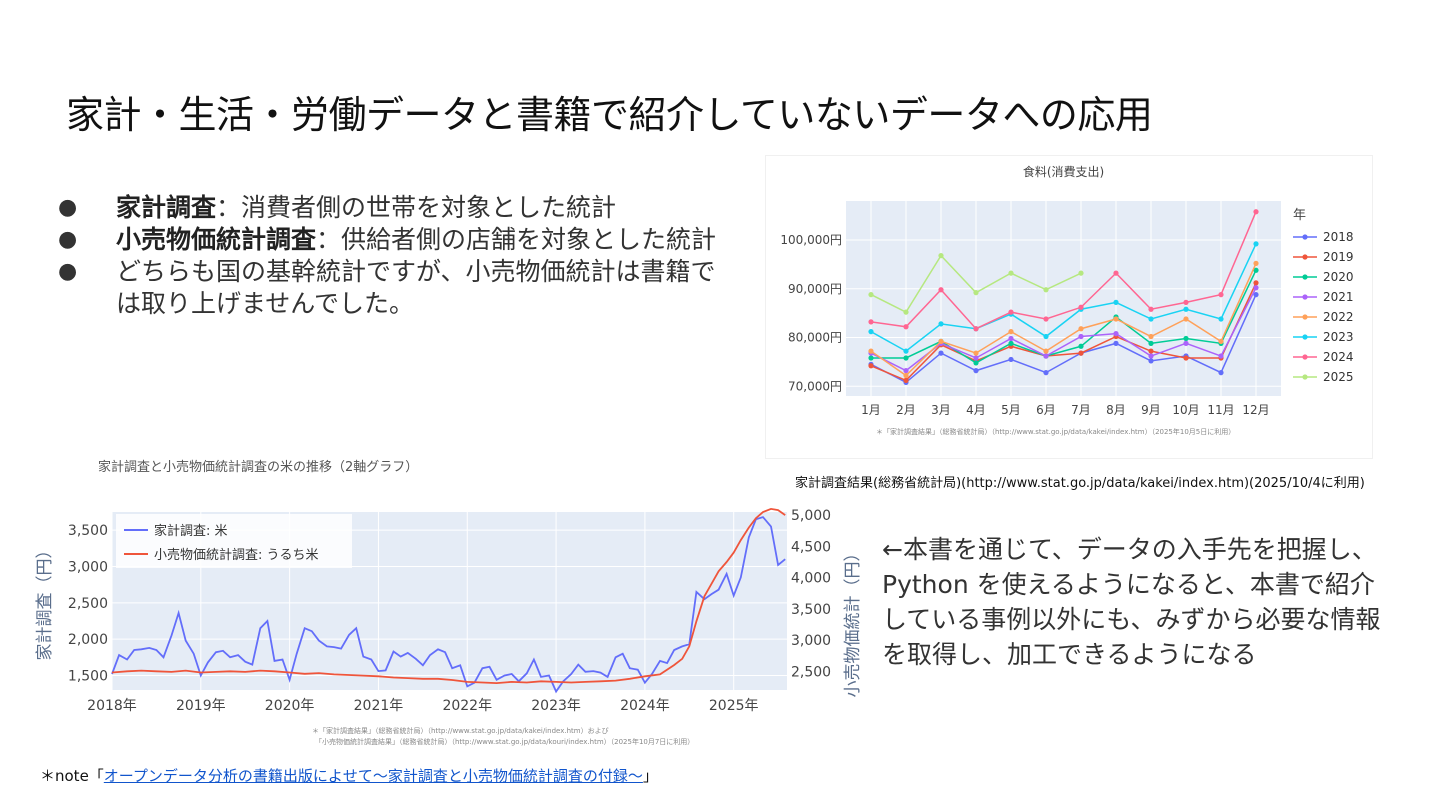 This screenshot has width=1440, height=810. I want to click on y-left-axis-title: 家計調査（円）, so click(45, 601).